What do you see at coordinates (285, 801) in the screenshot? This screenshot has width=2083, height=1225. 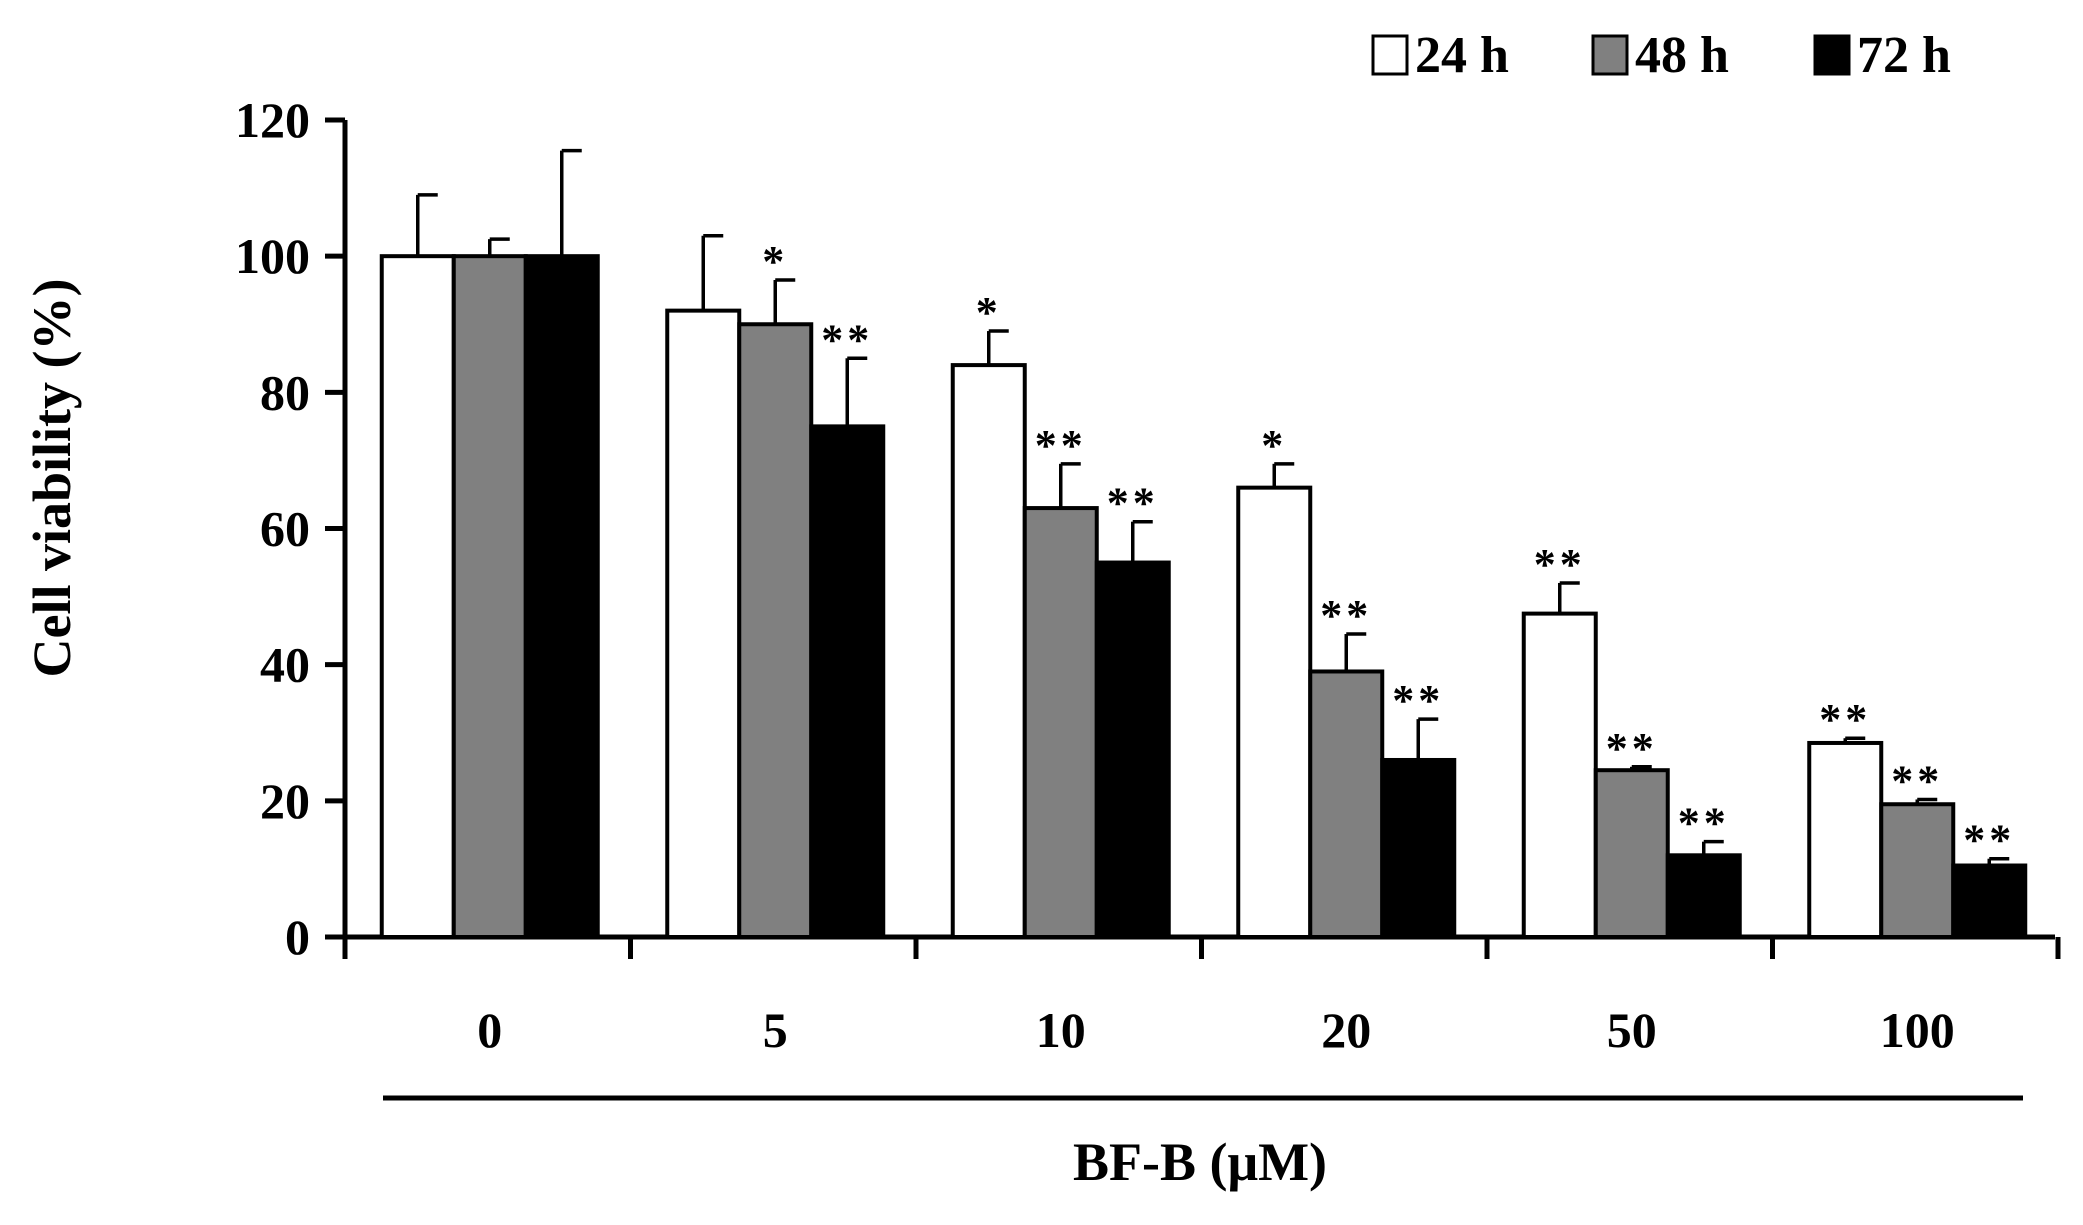 I see `y-tick-label: 20` at bounding box center [285, 801].